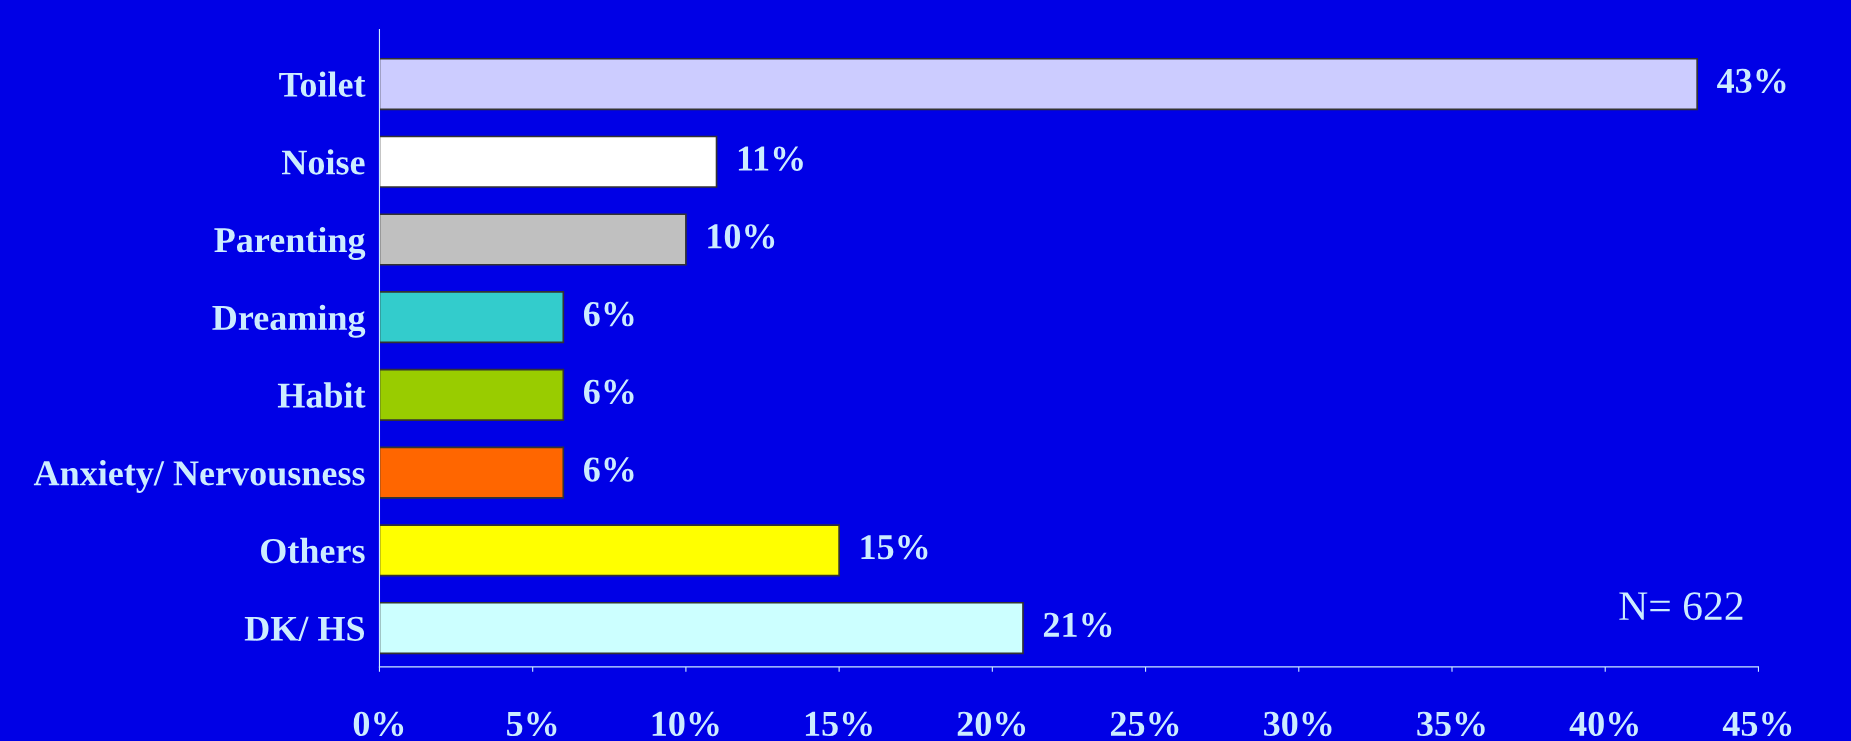  What do you see at coordinates (304, 628) in the screenshot?
I see `y-tick-label: DK/ HS` at bounding box center [304, 628].